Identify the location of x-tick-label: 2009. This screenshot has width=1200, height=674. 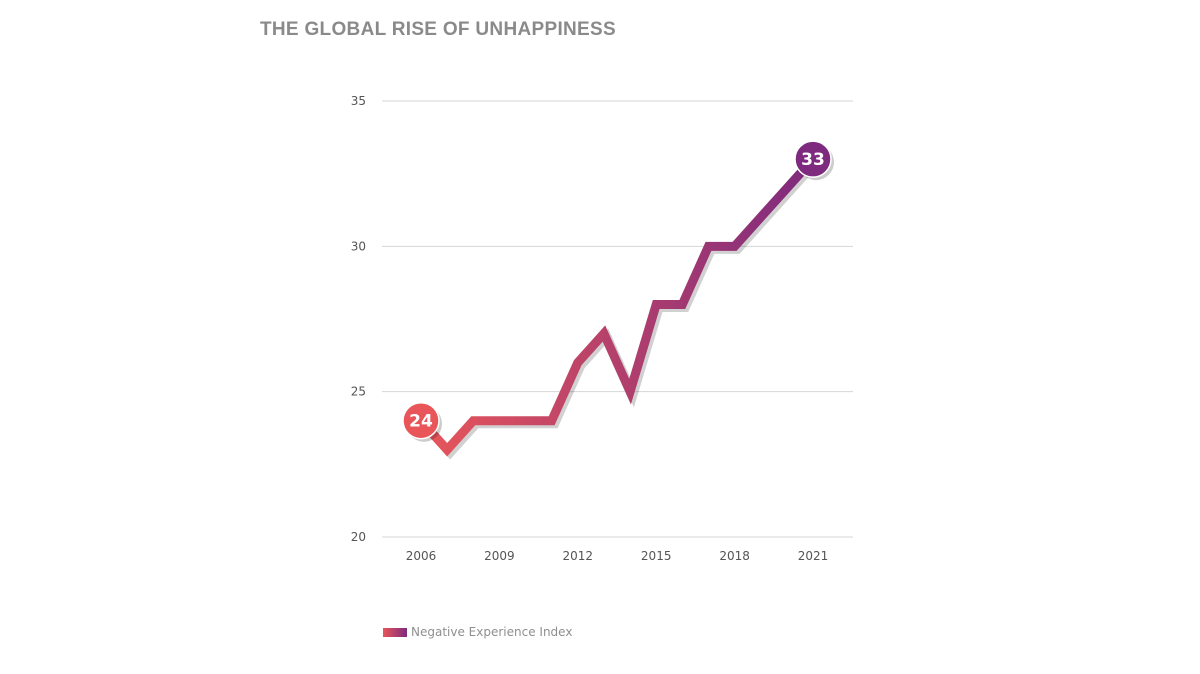
(499, 556).